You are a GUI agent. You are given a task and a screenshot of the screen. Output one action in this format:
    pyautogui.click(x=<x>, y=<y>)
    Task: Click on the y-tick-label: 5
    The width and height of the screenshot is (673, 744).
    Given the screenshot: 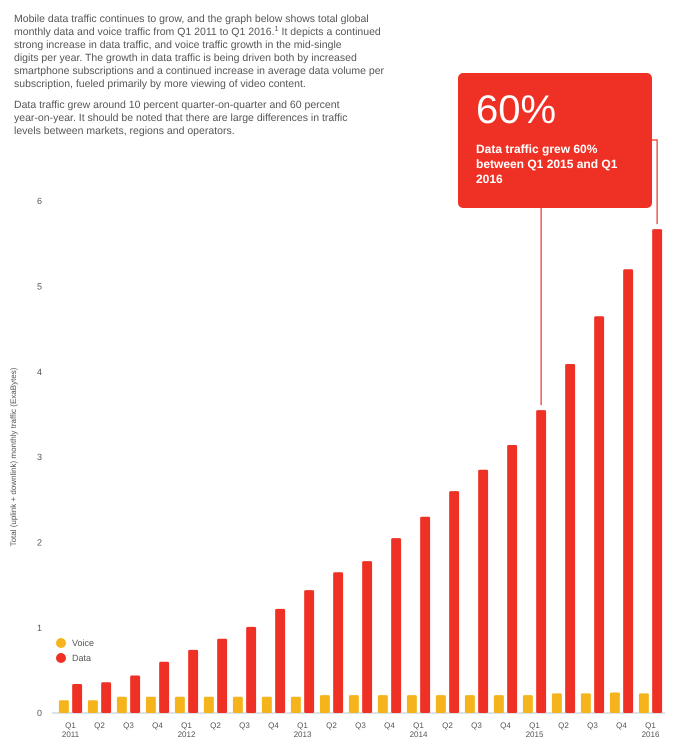 What is the action you would take?
    pyautogui.click(x=39, y=286)
    